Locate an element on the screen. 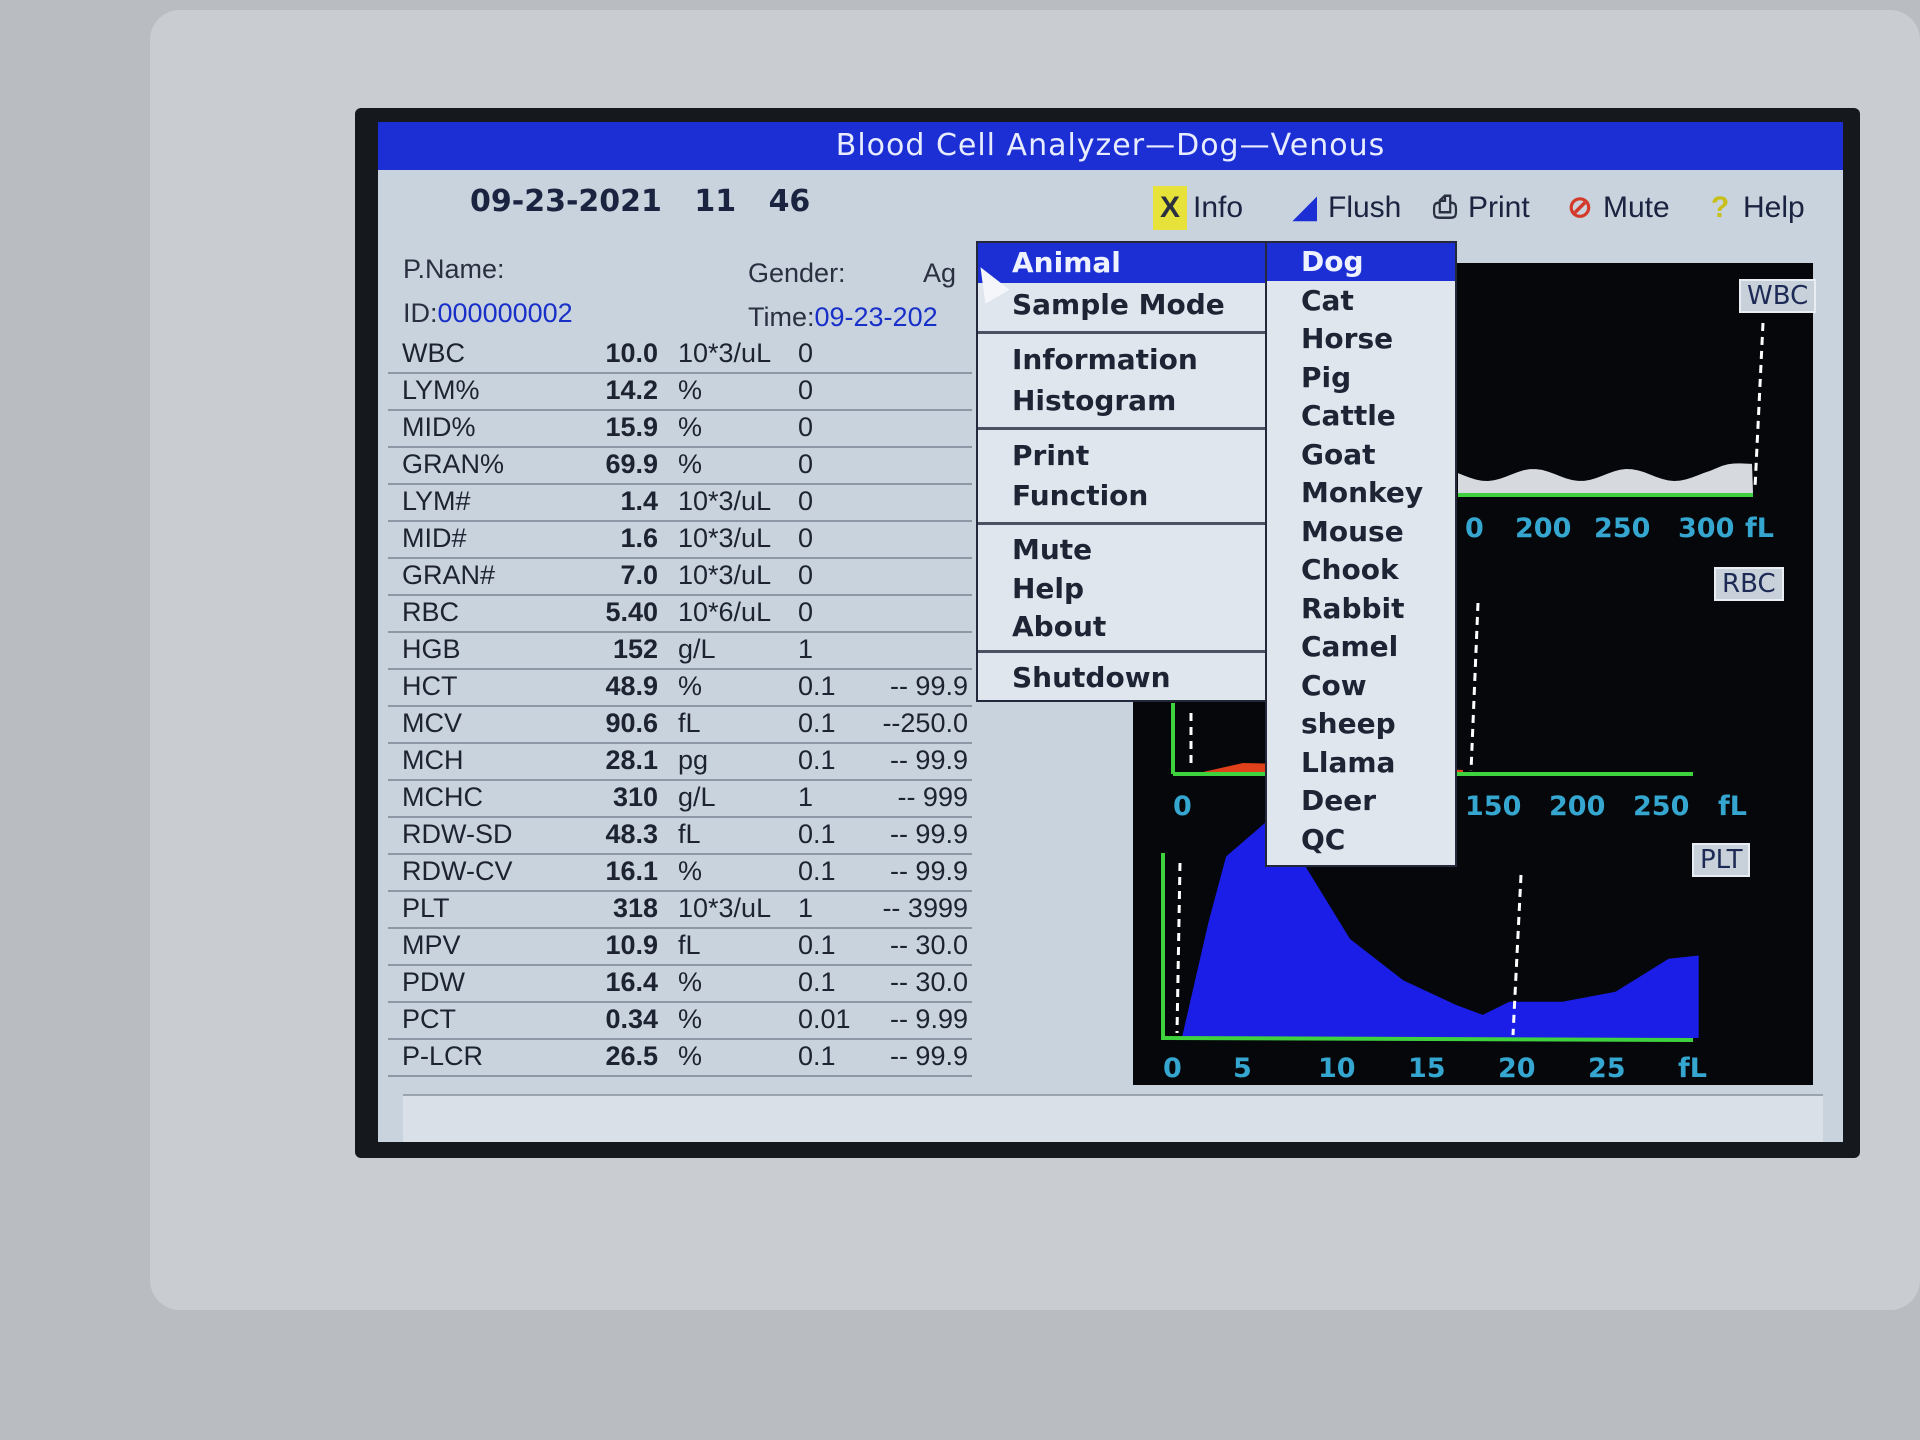 The height and width of the screenshot is (1440, 1920). menu-item-histogram: Histogram is located at coordinates (1094, 400).